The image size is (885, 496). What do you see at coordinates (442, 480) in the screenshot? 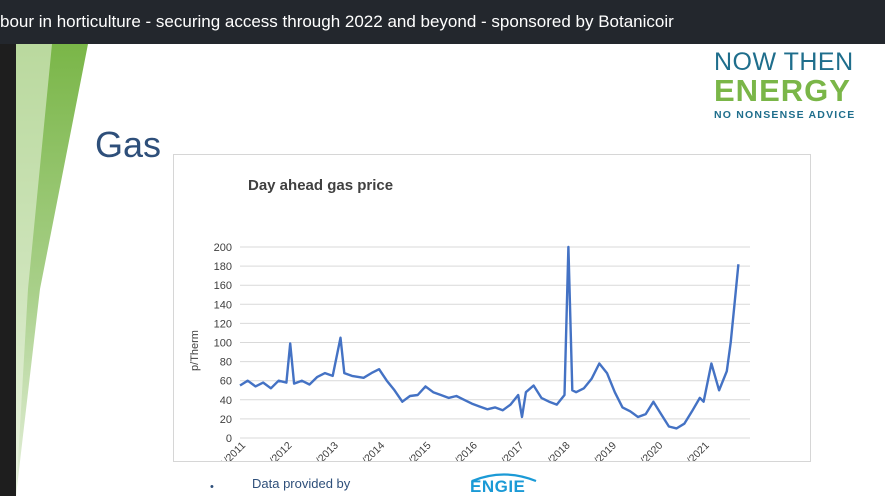
I see `slide-footer` at bounding box center [442, 480].